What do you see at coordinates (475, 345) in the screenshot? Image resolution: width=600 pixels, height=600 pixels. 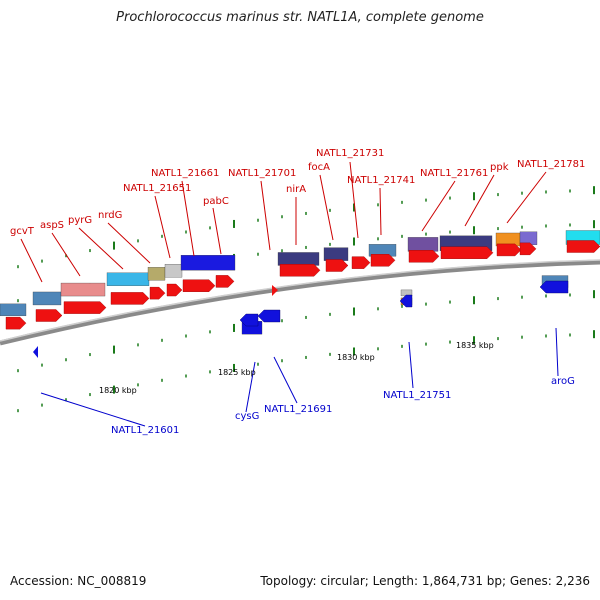 I see `scale-label-1835: 1835 kbp` at bounding box center [475, 345].